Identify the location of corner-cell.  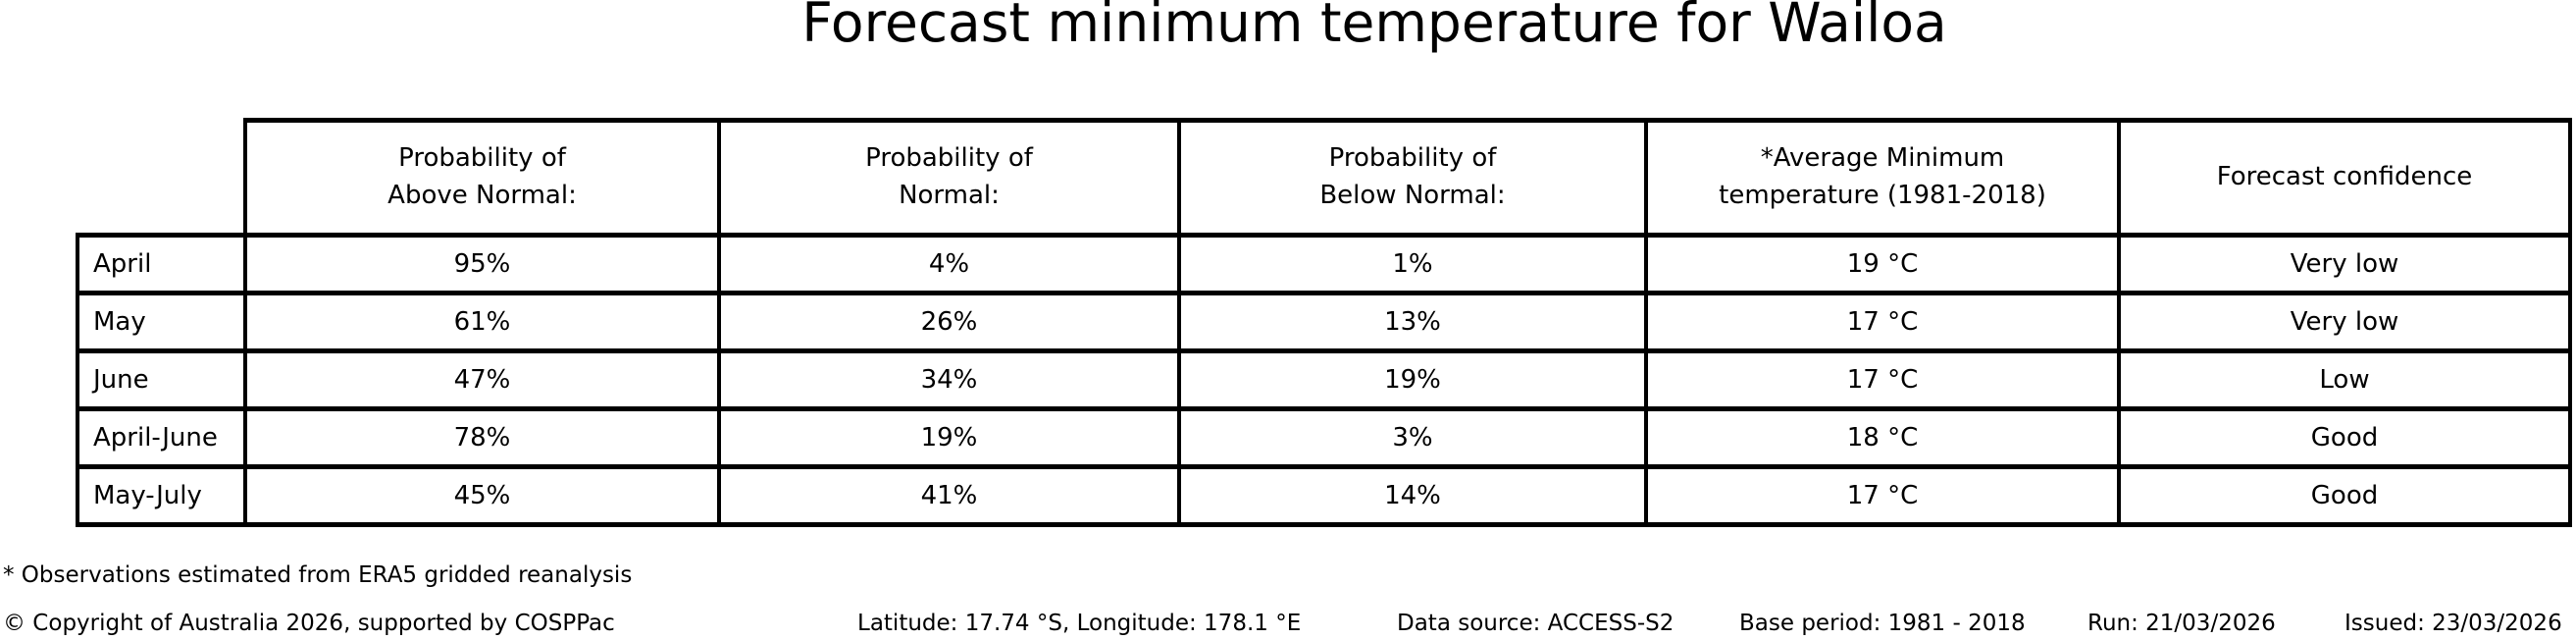
(161, 178).